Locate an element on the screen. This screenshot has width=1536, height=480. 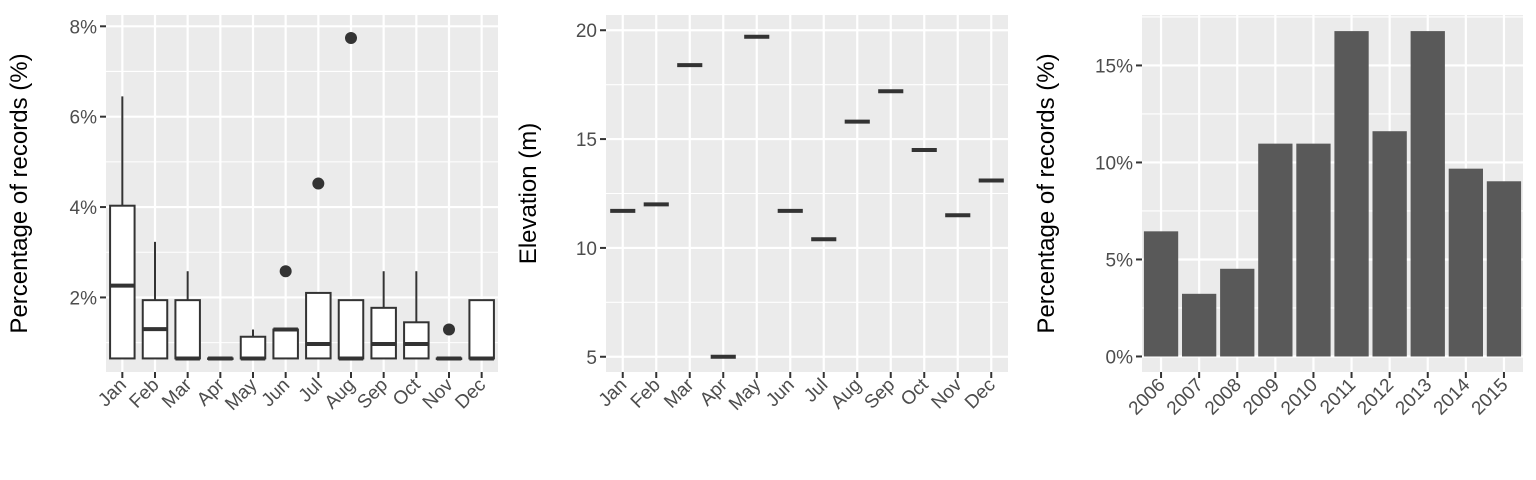
box-jan is located at coordinates (122, 282).